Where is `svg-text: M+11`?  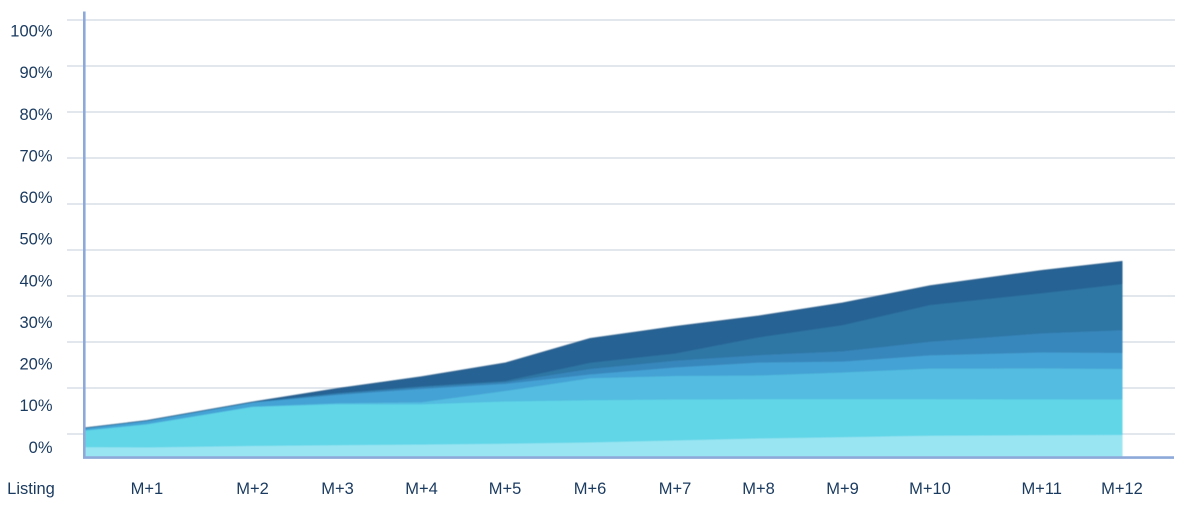
svg-text: M+11 is located at coordinates (1041, 489).